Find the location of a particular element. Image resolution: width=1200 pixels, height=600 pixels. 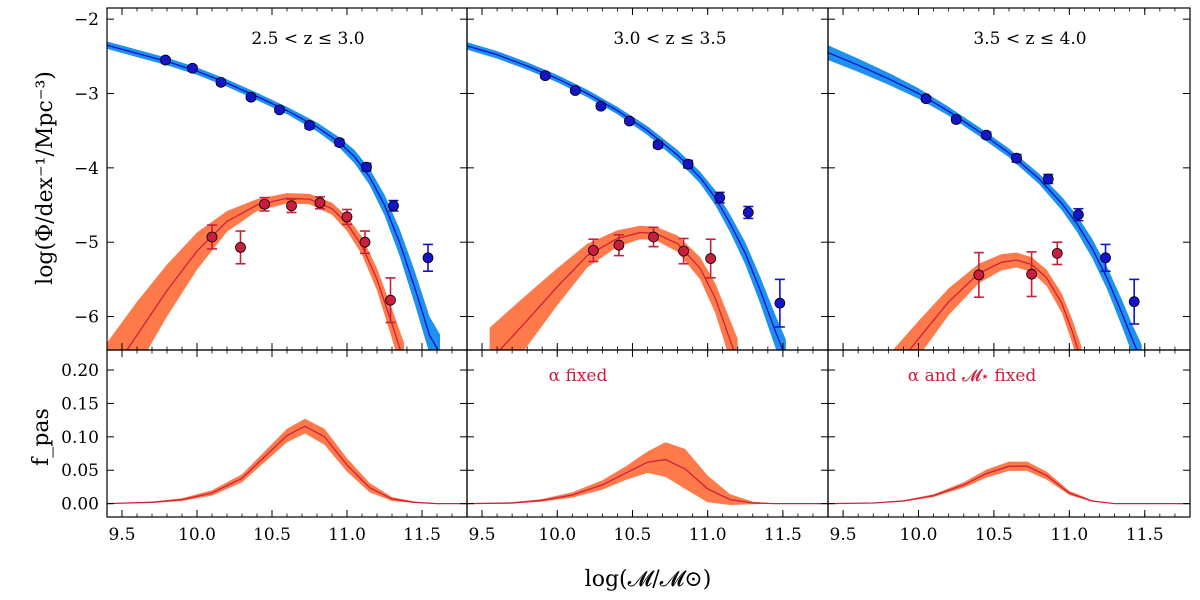

panel-label-2: 3.0 < z ≤ 3.5 is located at coordinates (669, 39).